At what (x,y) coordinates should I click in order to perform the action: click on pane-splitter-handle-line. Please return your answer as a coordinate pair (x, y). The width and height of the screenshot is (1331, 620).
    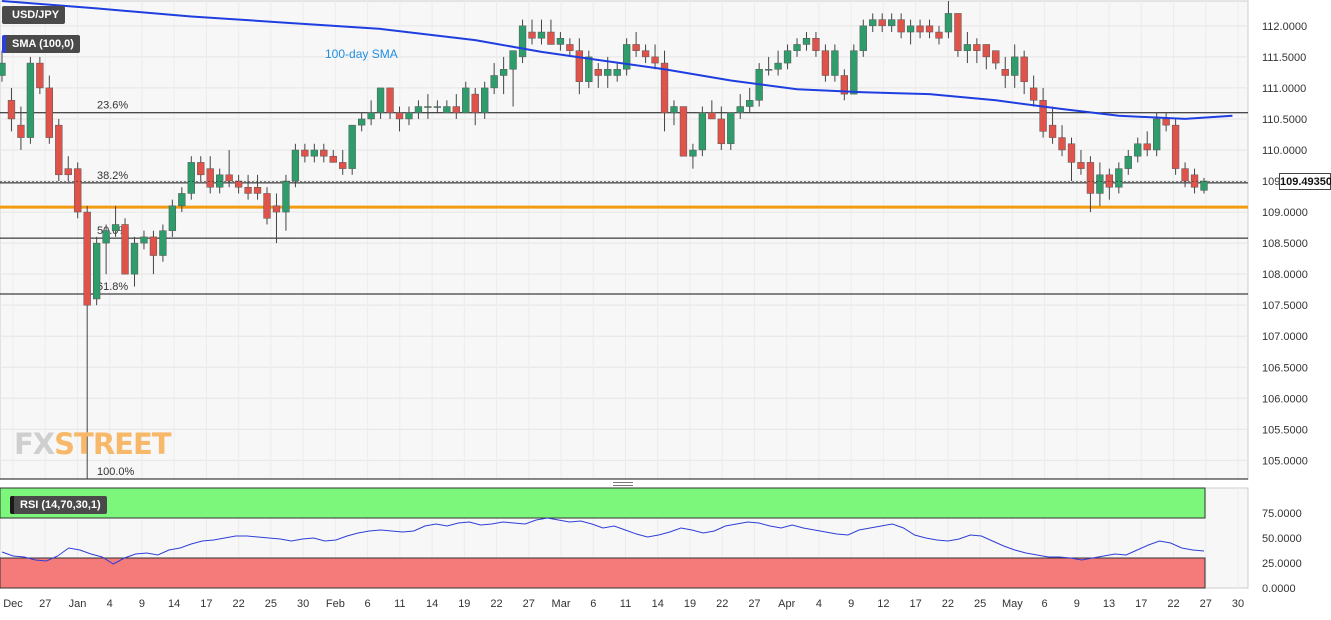
    Looking at the image, I should click on (623, 485).